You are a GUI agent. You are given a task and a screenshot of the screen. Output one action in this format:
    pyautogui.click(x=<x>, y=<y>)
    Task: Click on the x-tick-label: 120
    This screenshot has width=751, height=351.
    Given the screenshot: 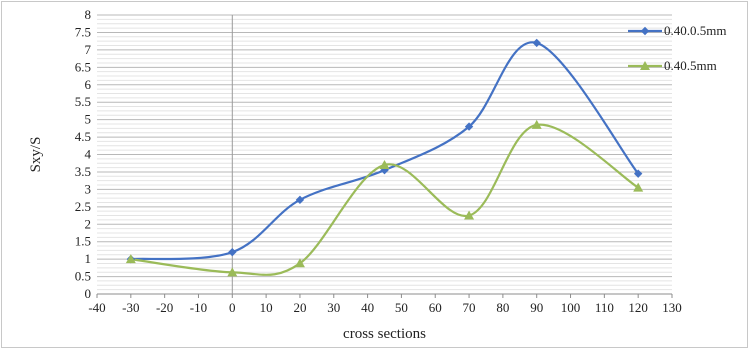 What is the action you would take?
    pyautogui.click(x=638, y=307)
    